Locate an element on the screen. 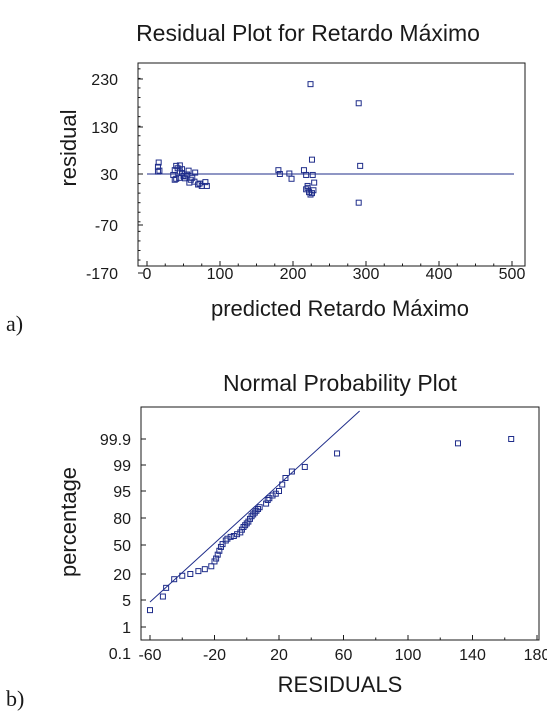 Image resolution: width=547 pixels, height=715 pixels. x-tick-label: 140 is located at coordinates (472, 655).